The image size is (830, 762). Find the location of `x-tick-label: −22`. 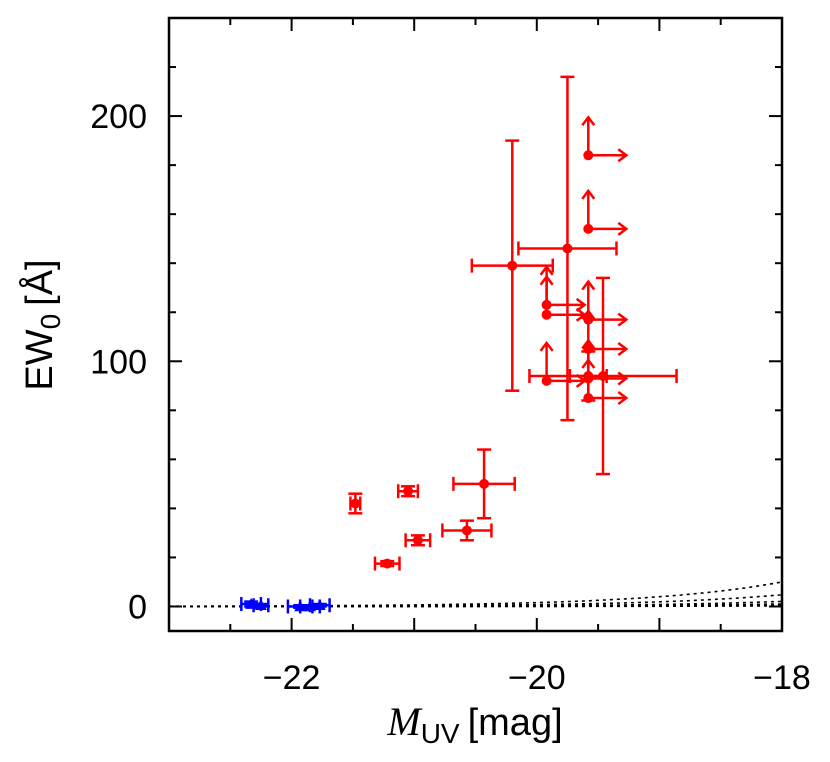

x-tick-label: −22 is located at coordinates (292, 678).